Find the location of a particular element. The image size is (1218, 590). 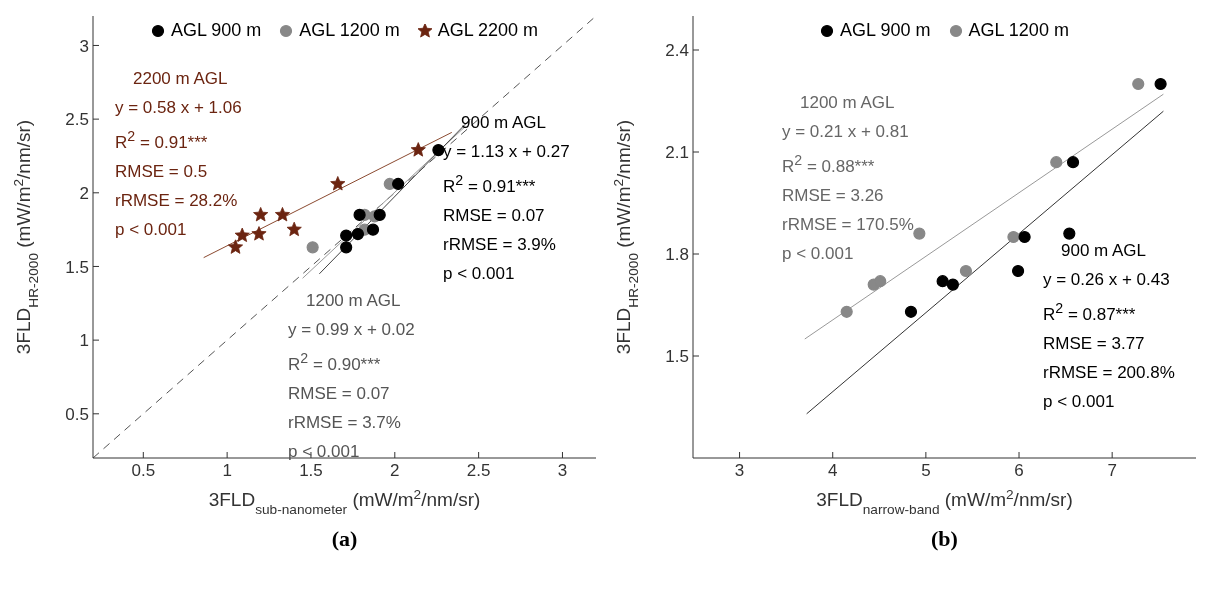

x-tick-label: 4 is located at coordinates (832, 471).